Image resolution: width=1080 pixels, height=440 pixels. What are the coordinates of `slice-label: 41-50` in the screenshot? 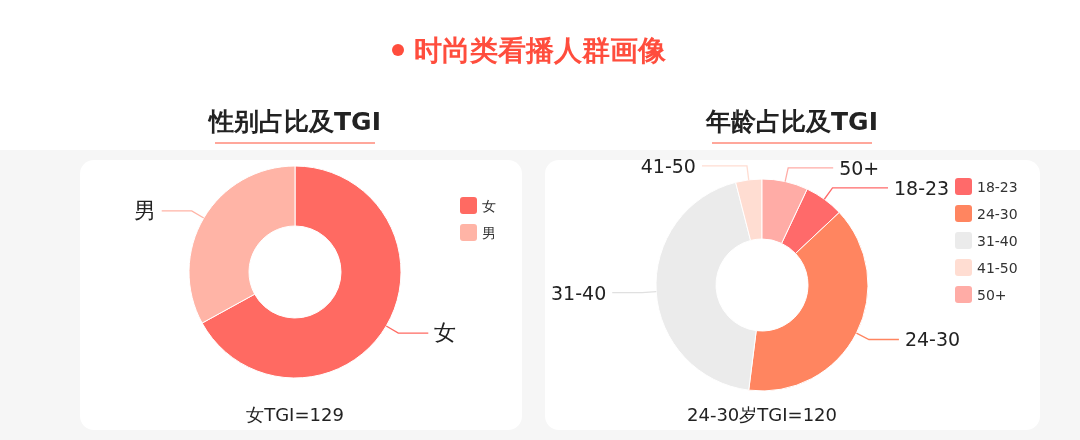 It's located at (668, 165).